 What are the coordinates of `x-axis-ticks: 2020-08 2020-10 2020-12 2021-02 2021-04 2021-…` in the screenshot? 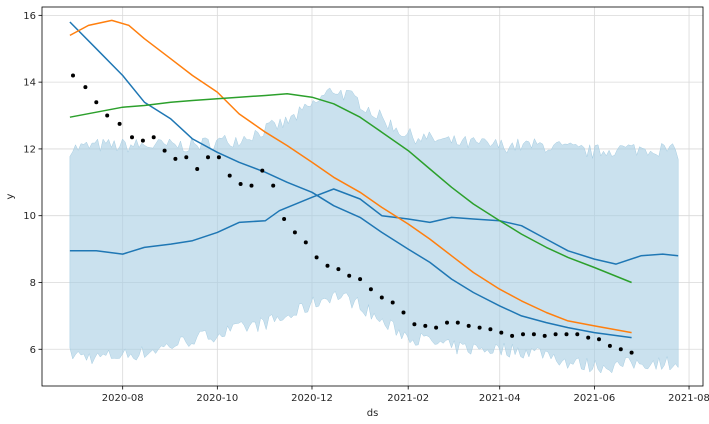 It's located at (405, 395).